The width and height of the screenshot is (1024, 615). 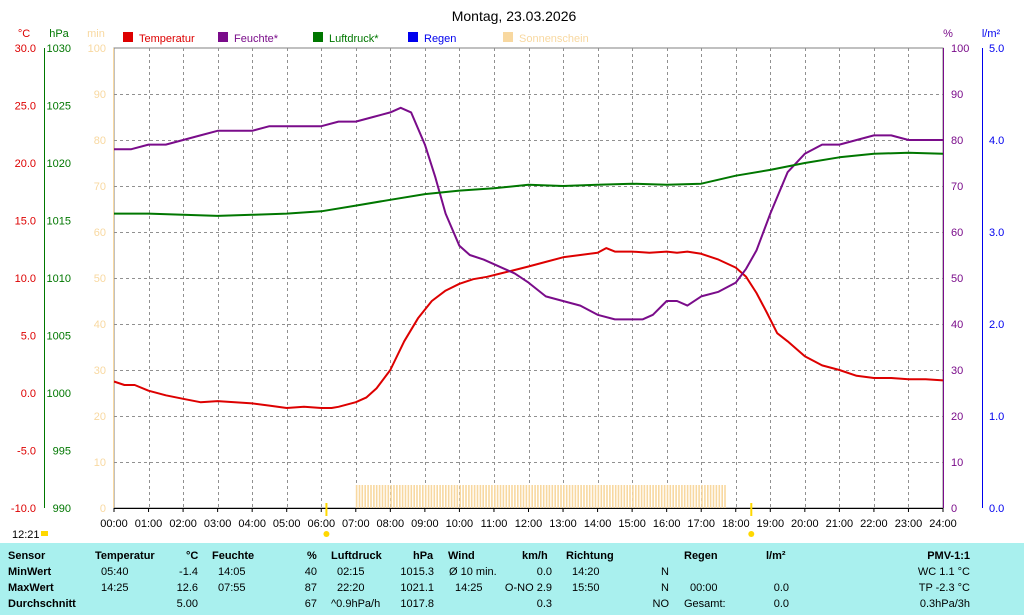 I want to click on humidity-tick-label: 100, so click(x=960, y=49).